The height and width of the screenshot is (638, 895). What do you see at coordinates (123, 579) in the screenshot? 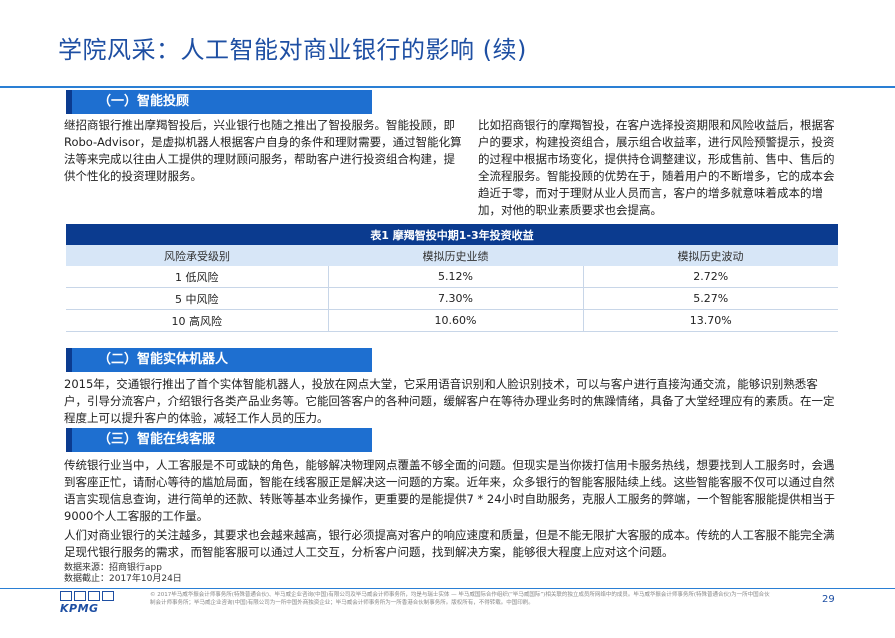
I see `source-date-line: 数据截止：2017年10月24日` at bounding box center [123, 579].